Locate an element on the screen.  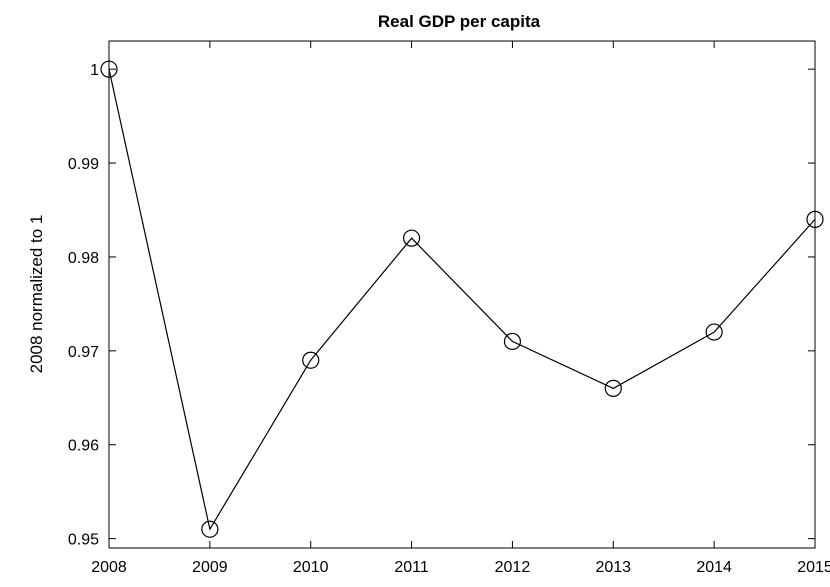
x-tick-label: 2013 is located at coordinates (613, 567).